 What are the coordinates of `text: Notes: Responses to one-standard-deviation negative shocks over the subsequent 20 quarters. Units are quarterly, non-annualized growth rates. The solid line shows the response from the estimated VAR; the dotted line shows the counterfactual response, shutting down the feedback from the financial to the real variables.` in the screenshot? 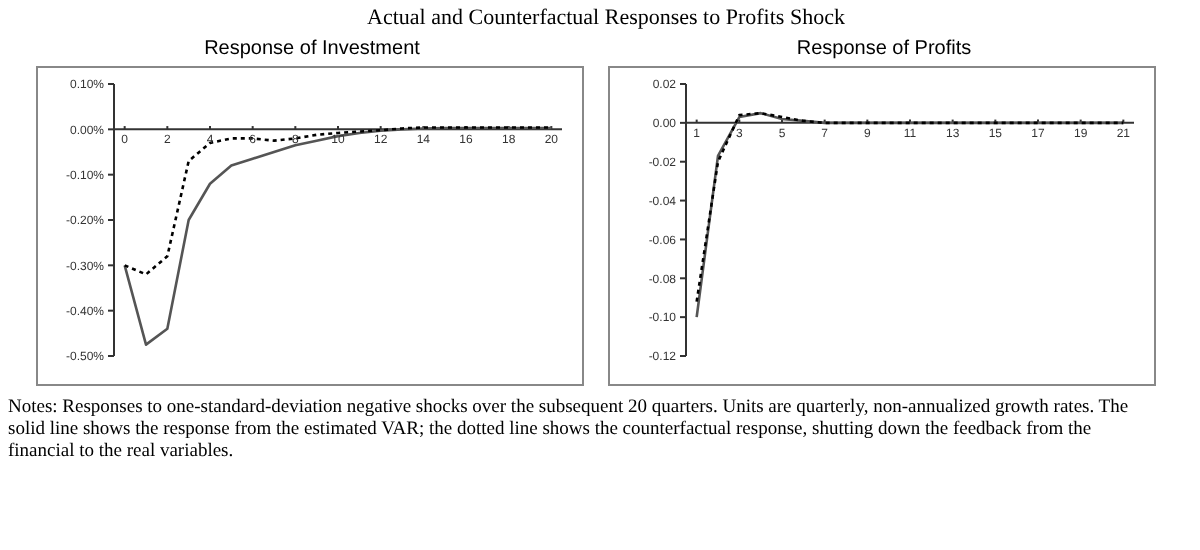 It's located at (569, 431).